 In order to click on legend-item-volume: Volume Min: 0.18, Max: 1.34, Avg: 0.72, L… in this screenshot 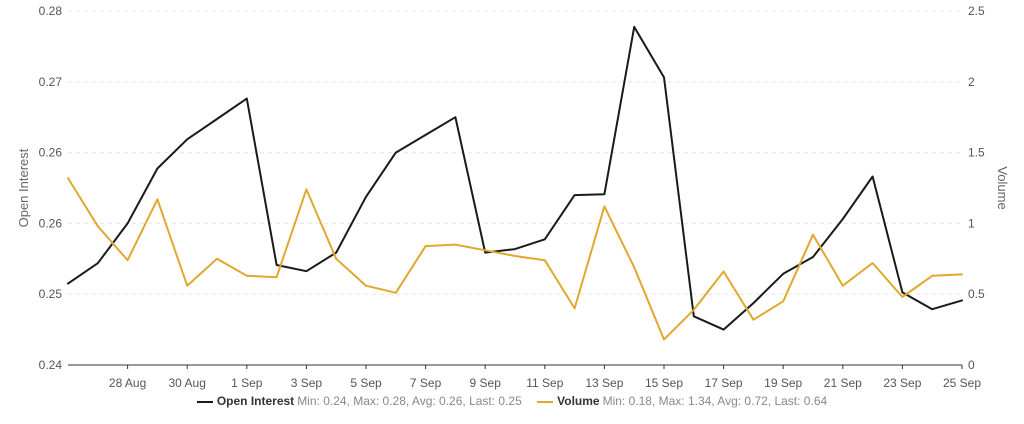, I will do `click(682, 401)`.